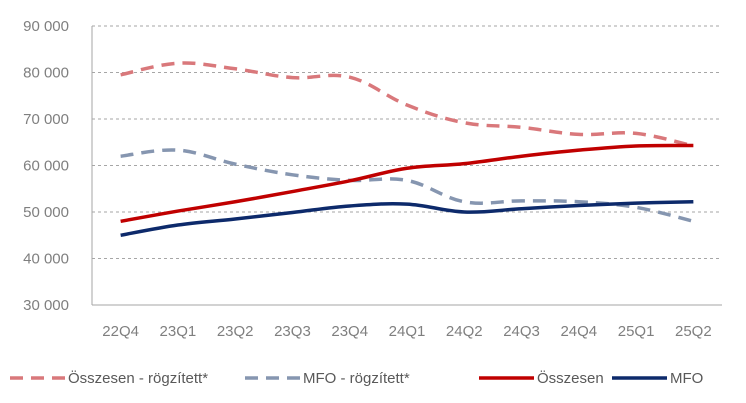 Image resolution: width=746 pixels, height=403 pixels. Describe the element at coordinates (46, 212) in the screenshot. I see `y-tick-label: 50 000` at that location.